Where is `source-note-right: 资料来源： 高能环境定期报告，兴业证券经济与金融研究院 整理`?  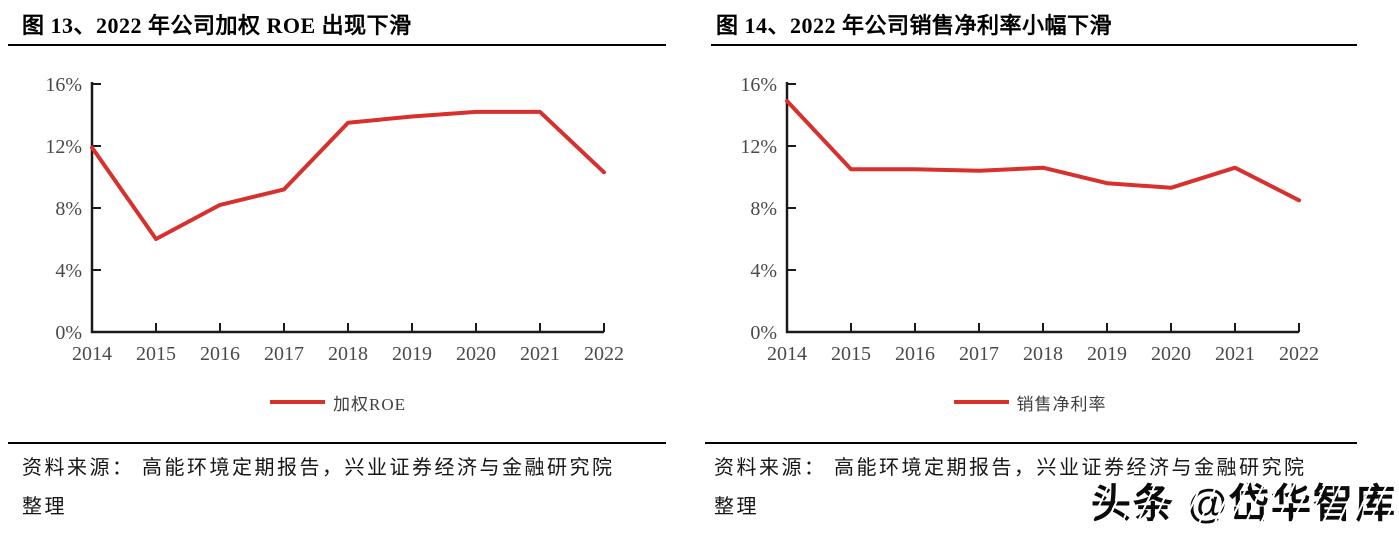 source-note-right: 资料来源： 高能环境定期报告，兴业证券经济与金融研究院 整理 is located at coordinates (1010, 488).